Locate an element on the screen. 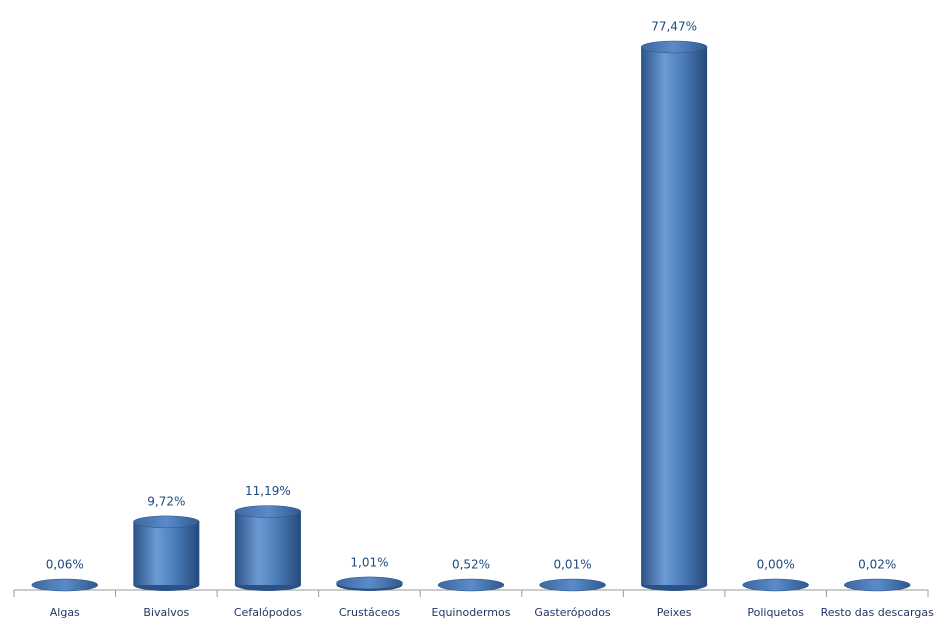  value-label: 9,72% is located at coordinates (166, 501).